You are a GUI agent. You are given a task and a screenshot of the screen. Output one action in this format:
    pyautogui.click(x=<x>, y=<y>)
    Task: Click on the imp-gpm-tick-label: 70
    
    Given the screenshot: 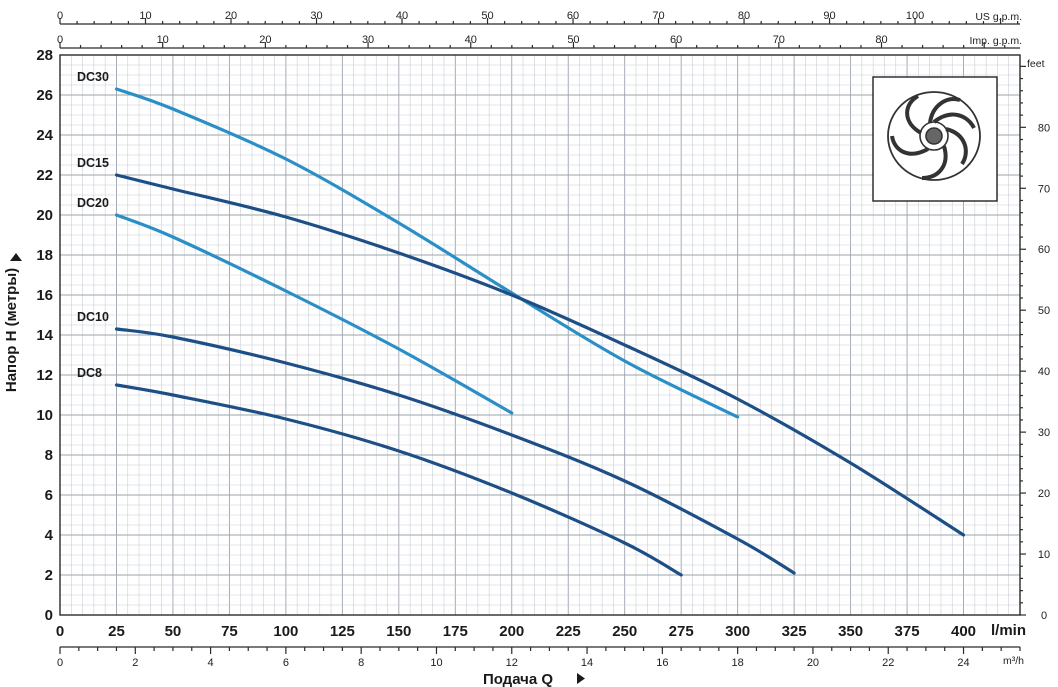 What is the action you would take?
    pyautogui.click(x=779, y=40)
    